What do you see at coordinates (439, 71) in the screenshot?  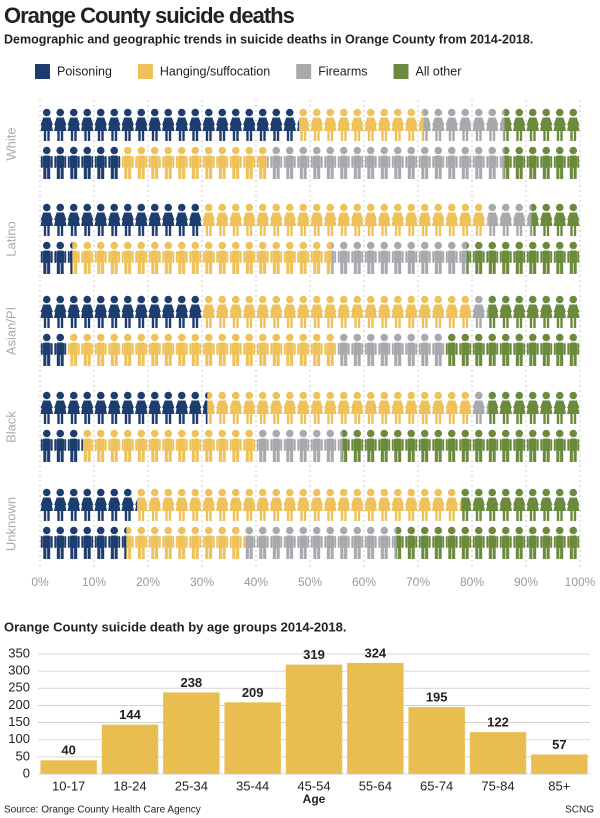 I see `legend-label: All other` at bounding box center [439, 71].